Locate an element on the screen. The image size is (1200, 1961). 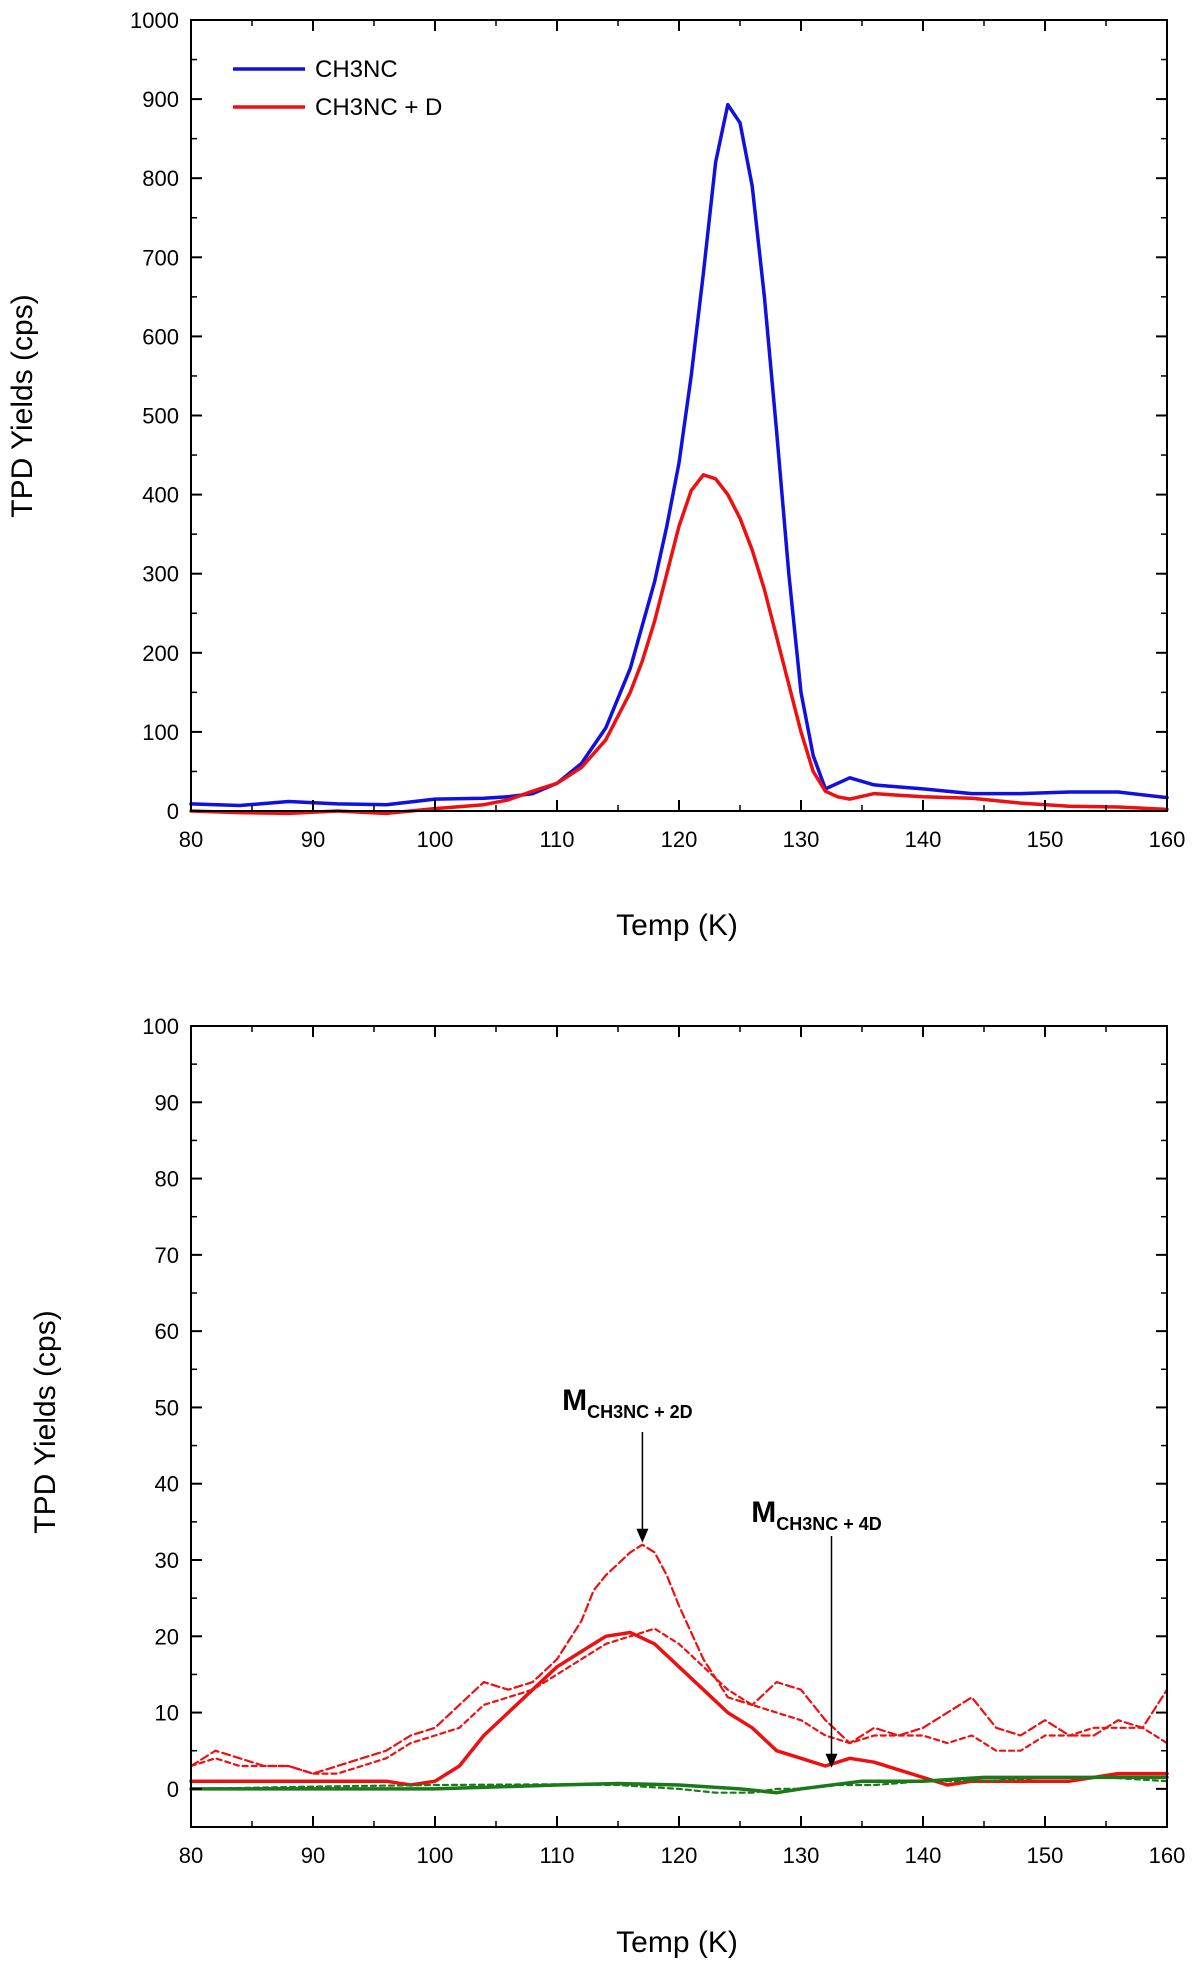
bottom-y-tick-label: 100 is located at coordinates (160, 1026).